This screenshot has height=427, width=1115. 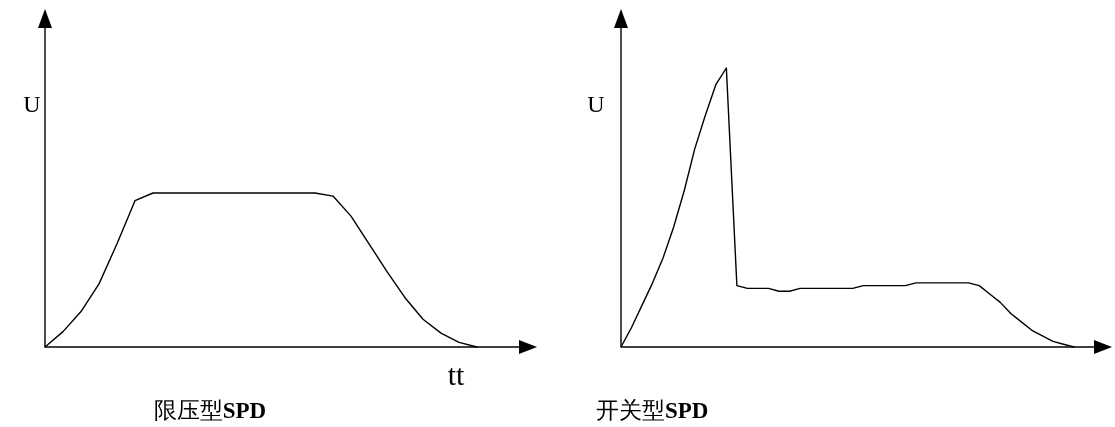 What do you see at coordinates (210, 410) in the screenshot?
I see `text: 限压型SPD` at bounding box center [210, 410].